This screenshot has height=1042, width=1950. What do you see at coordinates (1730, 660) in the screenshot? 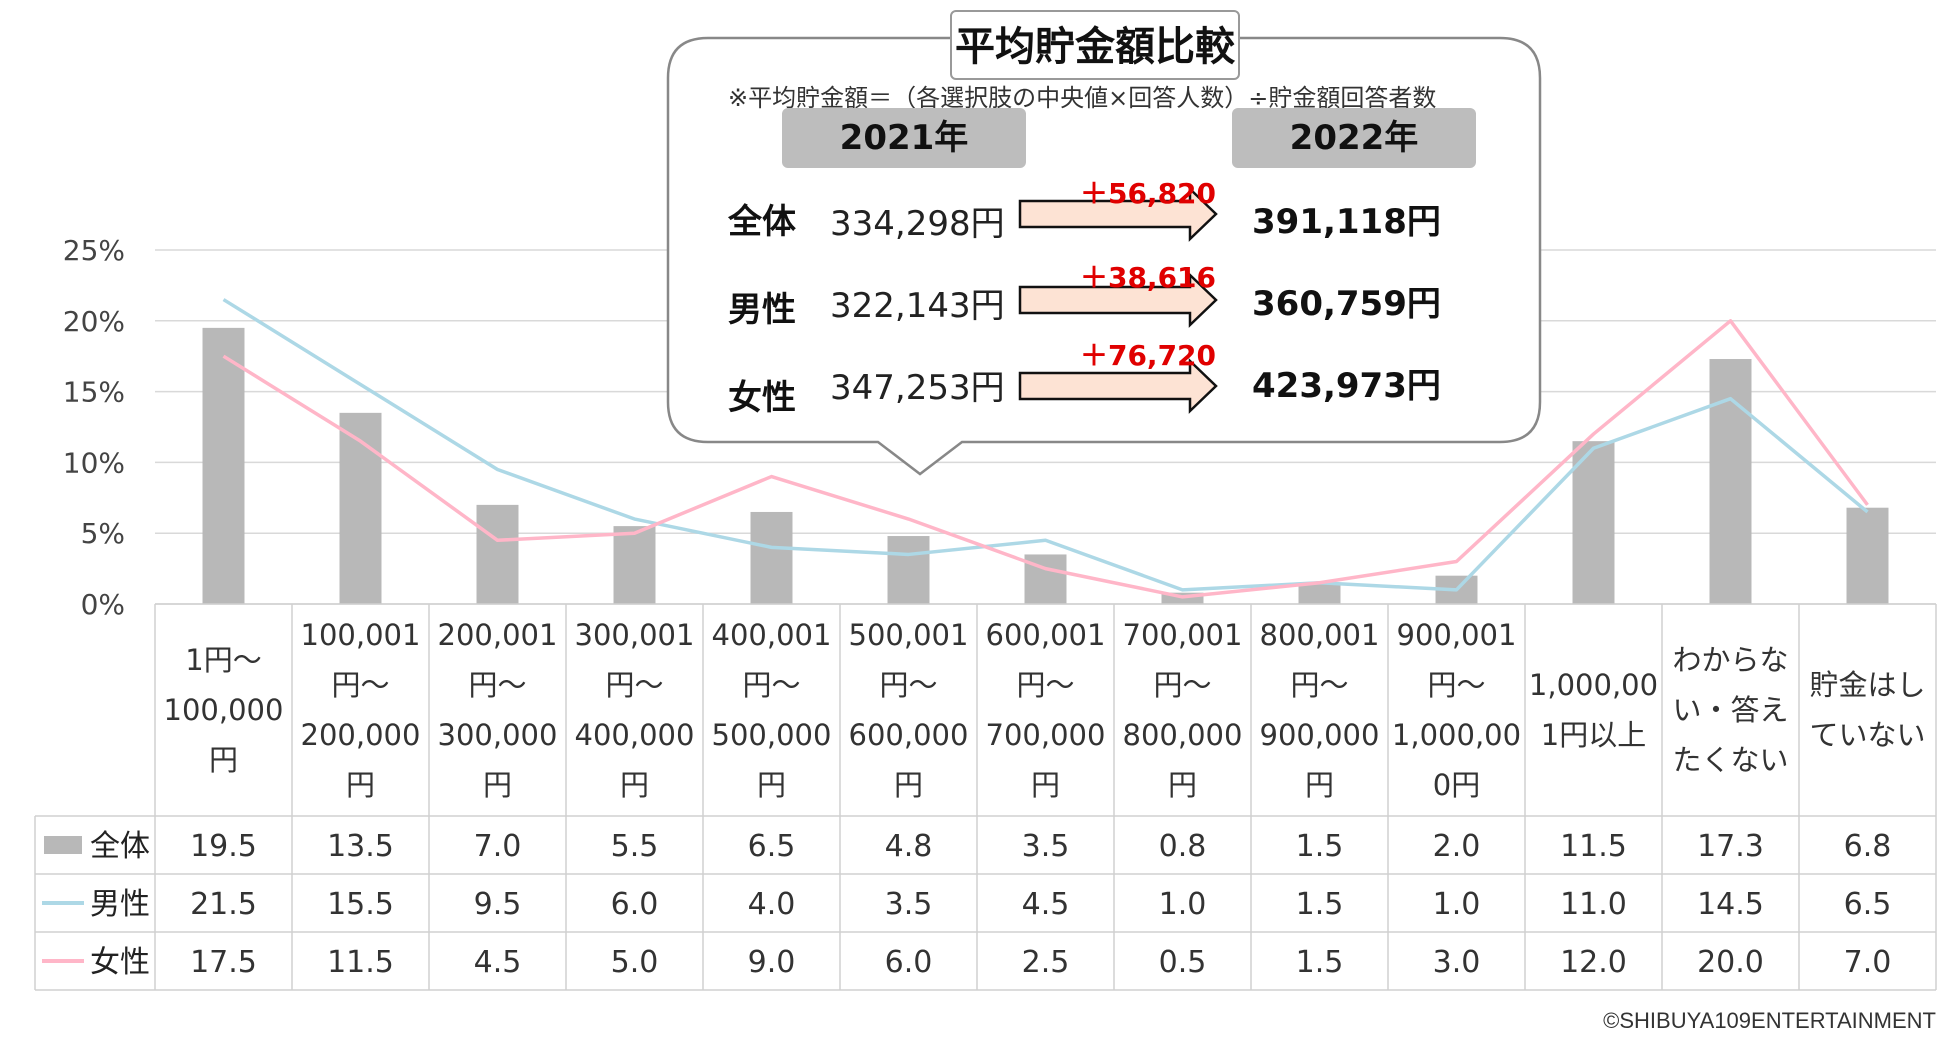
I see `category-label: わからな` at bounding box center [1730, 660].